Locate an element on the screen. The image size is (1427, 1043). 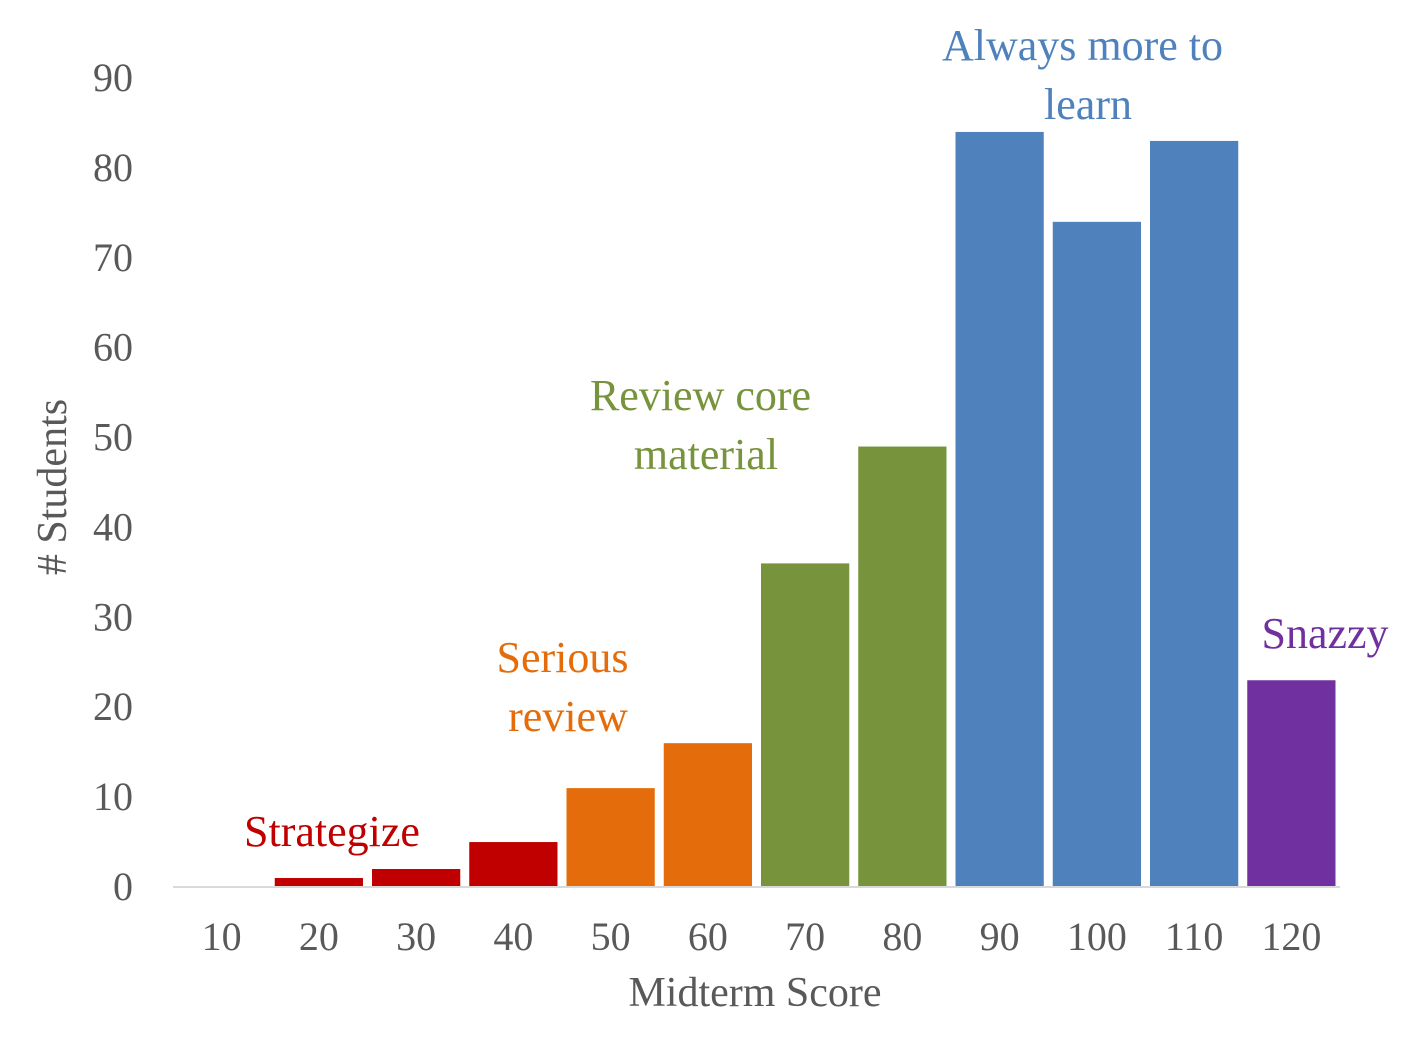
x-tick-label: 20 is located at coordinates (319, 936).